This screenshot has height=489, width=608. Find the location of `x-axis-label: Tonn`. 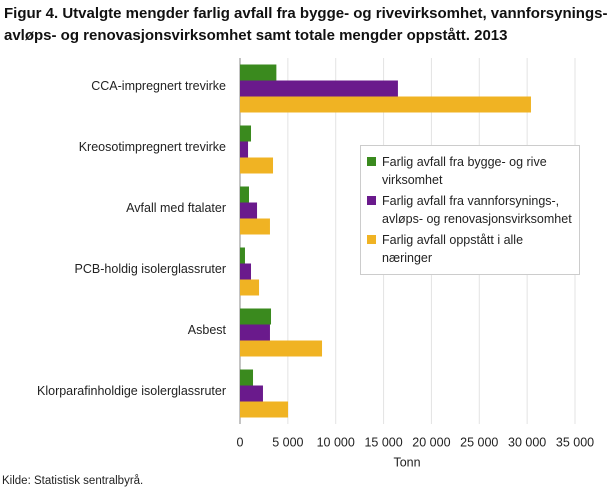

x-axis-label: Tonn is located at coordinates (406, 462).